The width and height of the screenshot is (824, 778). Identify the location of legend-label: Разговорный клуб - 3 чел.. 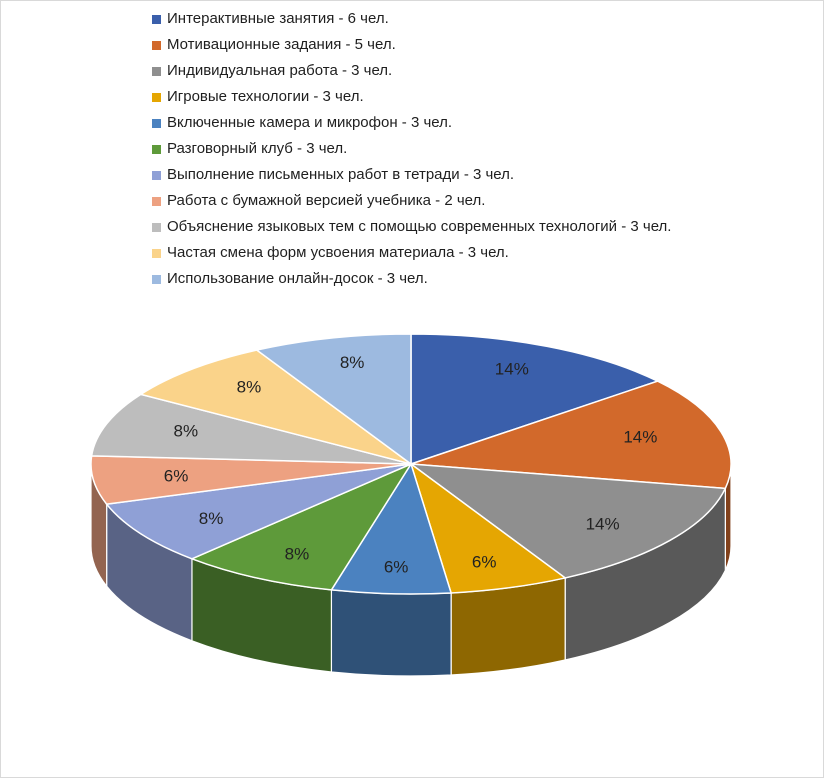
(257, 148).